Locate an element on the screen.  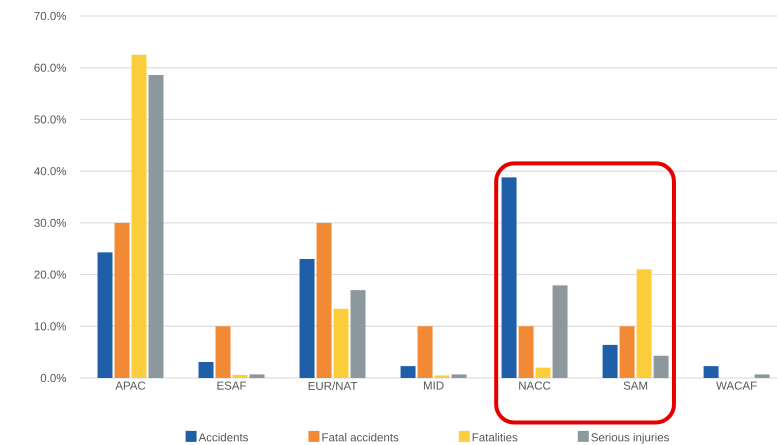
y-tick-label: 60.0% is located at coordinates (50, 68).